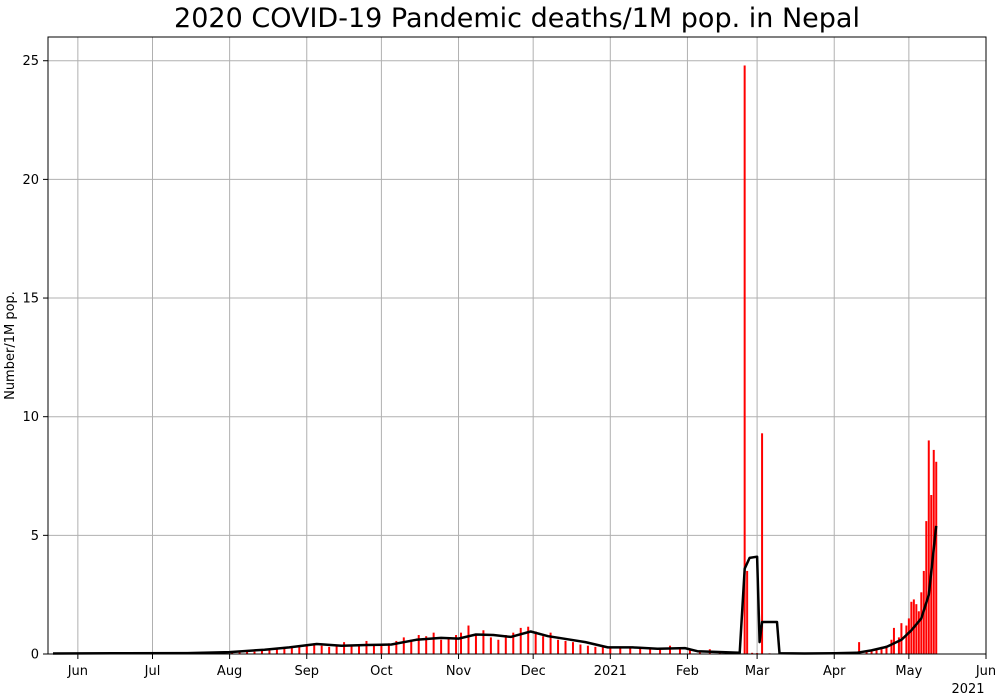 The height and width of the screenshot is (700, 1000). What do you see at coordinates (152, 671) in the screenshot?
I see `x-tick-label: Jul` at bounding box center [152, 671].